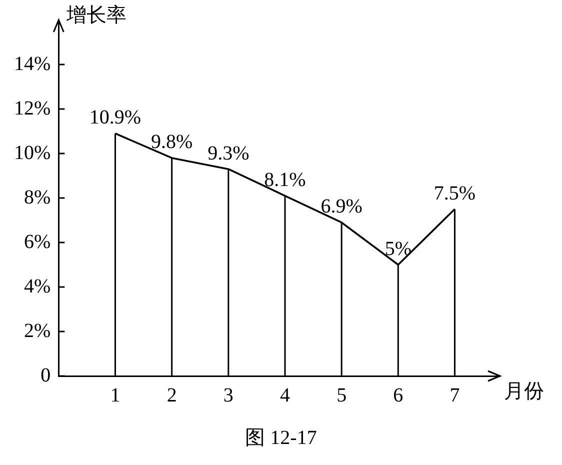 The image size is (562, 465). Describe the element at coordinates (228, 395) in the screenshot. I see `x-tick-label: 3` at that location.